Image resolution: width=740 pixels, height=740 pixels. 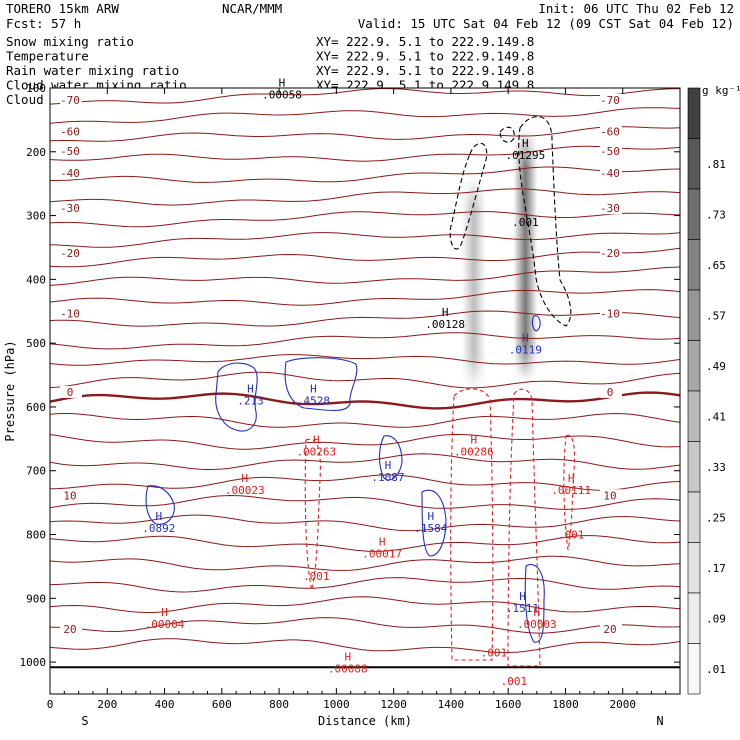 What do you see at coordinates (36, 535) in the screenshot?
I see `y-tick-label: 800` at bounding box center [36, 535].